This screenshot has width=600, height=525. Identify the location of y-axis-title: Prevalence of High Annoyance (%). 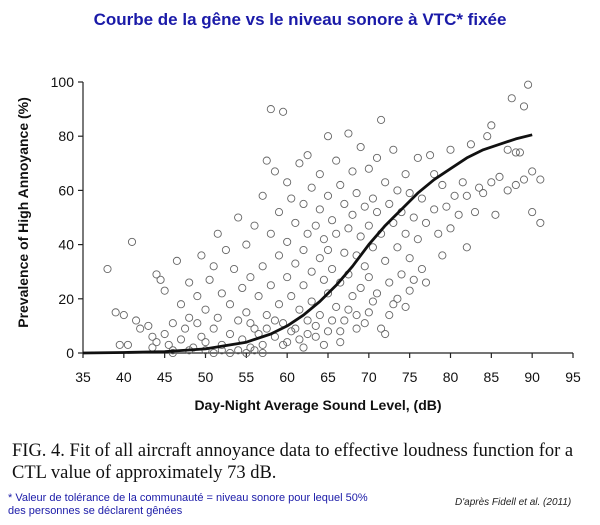
(23, 212).